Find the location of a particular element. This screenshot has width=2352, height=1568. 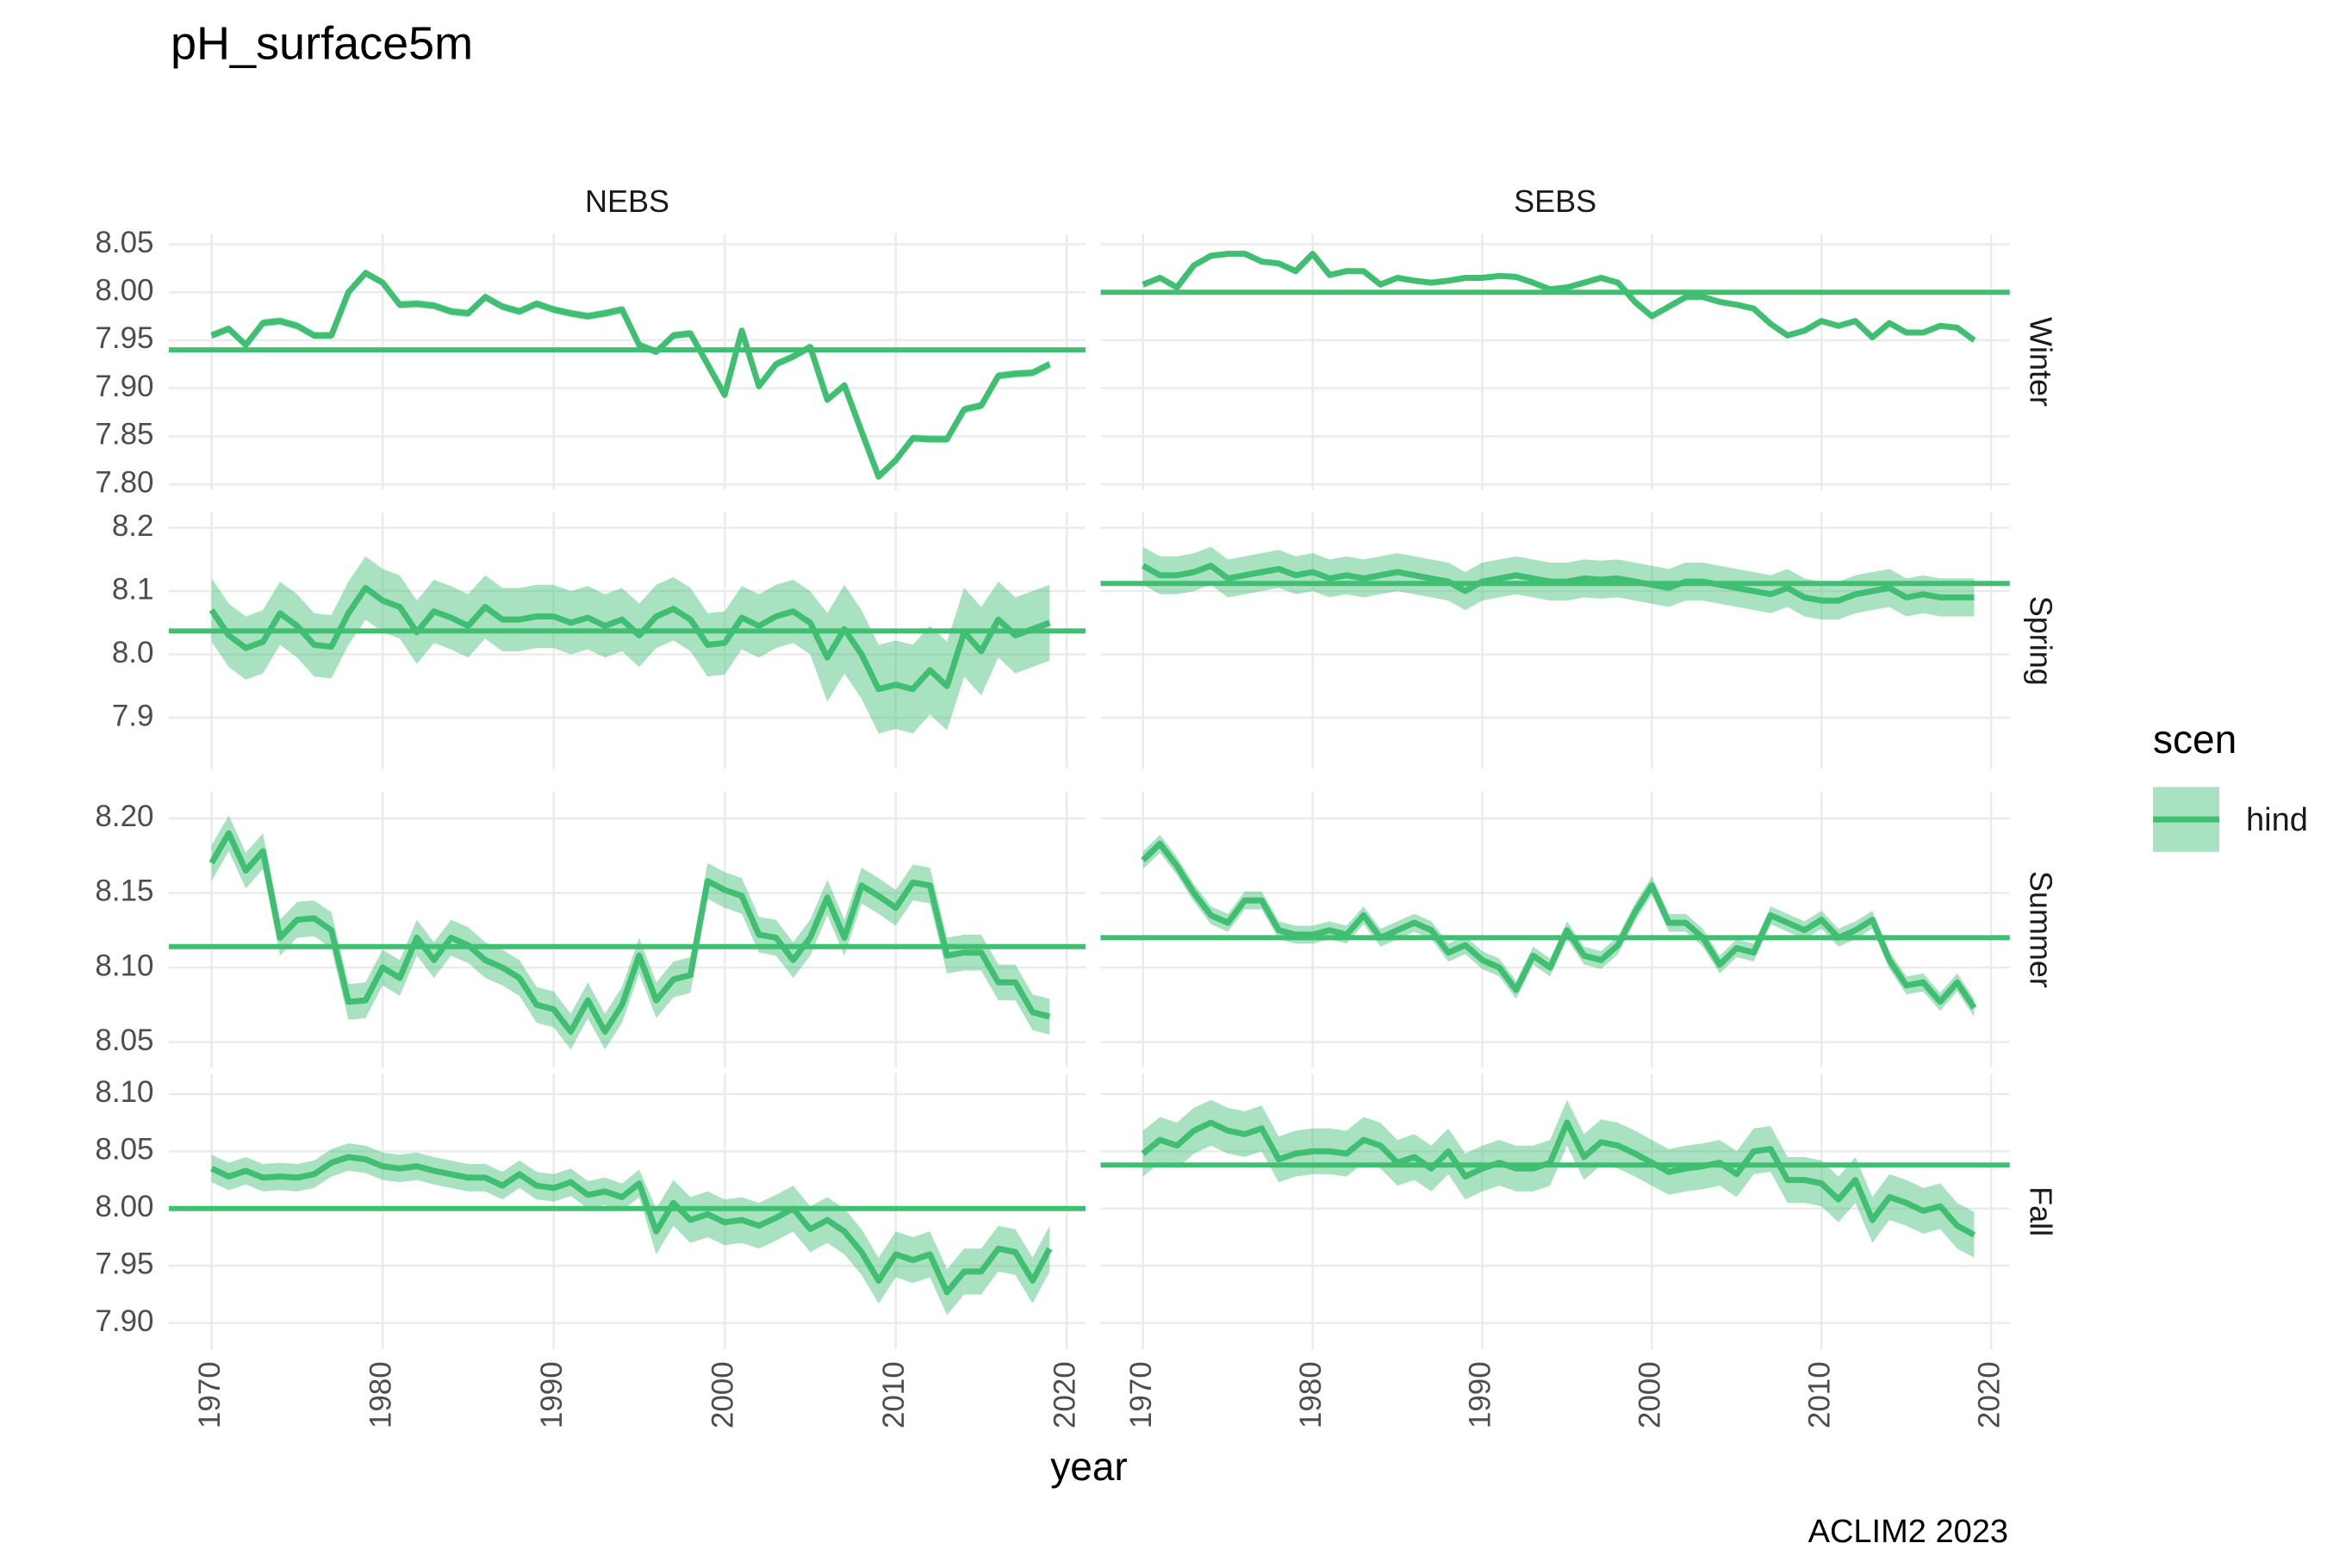

x-axis-title: year is located at coordinates (1088, 1467).